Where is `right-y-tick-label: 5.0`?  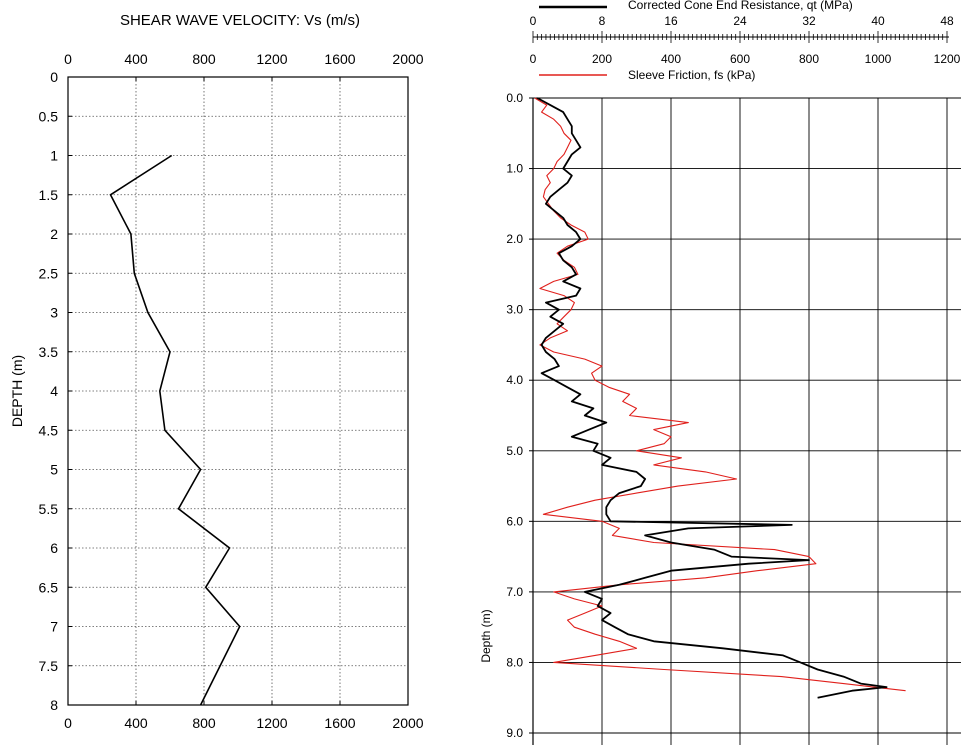
right-y-tick-label: 5.0 is located at coordinates (514, 451).